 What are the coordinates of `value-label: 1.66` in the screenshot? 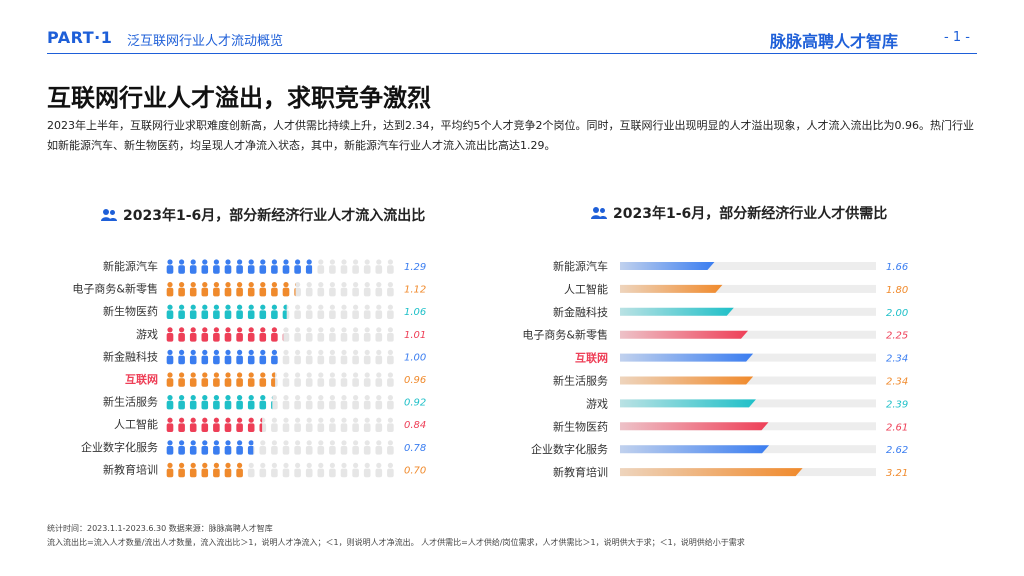 It's located at (897, 267).